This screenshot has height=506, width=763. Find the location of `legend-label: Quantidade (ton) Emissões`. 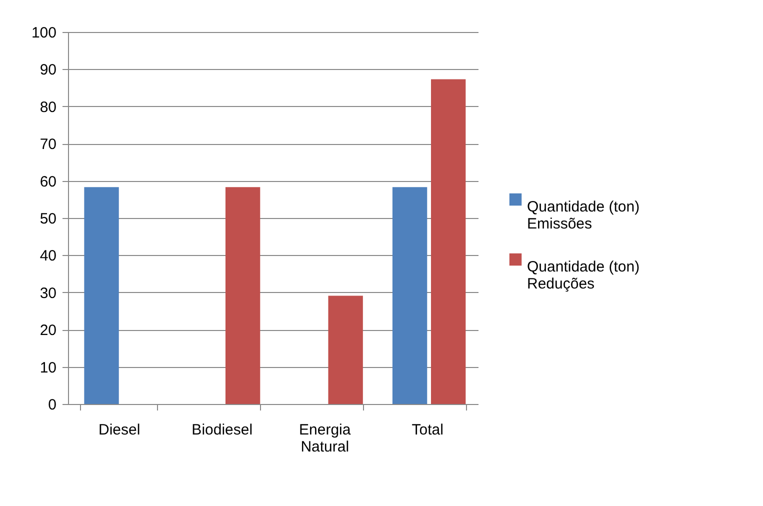

legend-label: Quantidade (ton) Emissões is located at coordinates (583, 215).